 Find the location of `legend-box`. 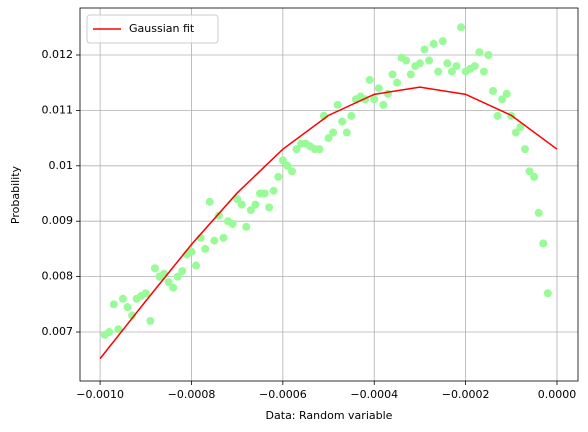

legend-box is located at coordinates (152, 29).